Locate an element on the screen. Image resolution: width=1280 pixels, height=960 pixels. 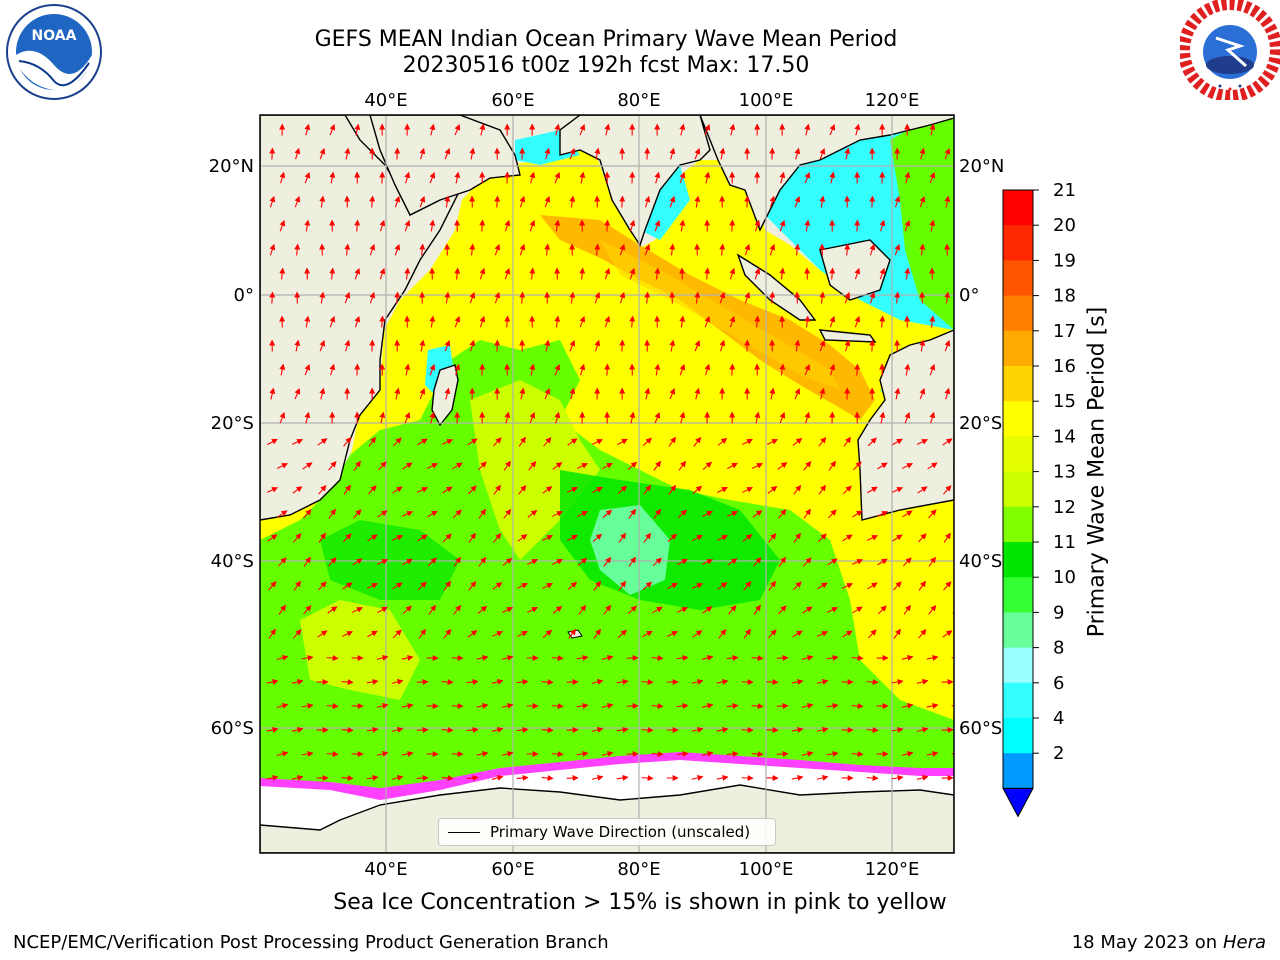
colorbar-tick-label: 12 is located at coordinates (1064, 507).